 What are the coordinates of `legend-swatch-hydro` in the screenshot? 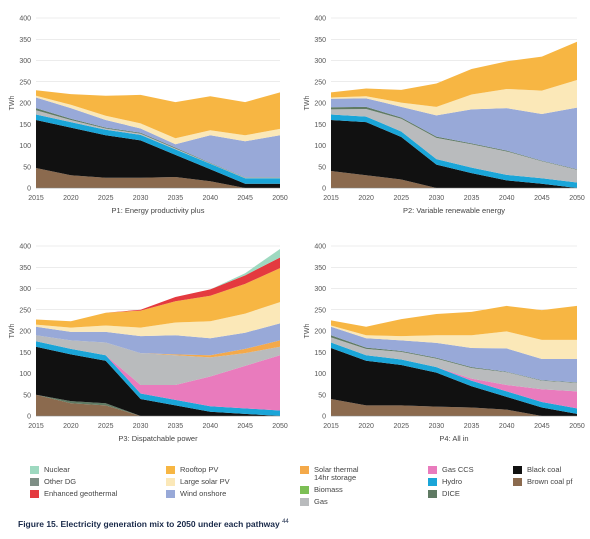 It's located at (432, 482).